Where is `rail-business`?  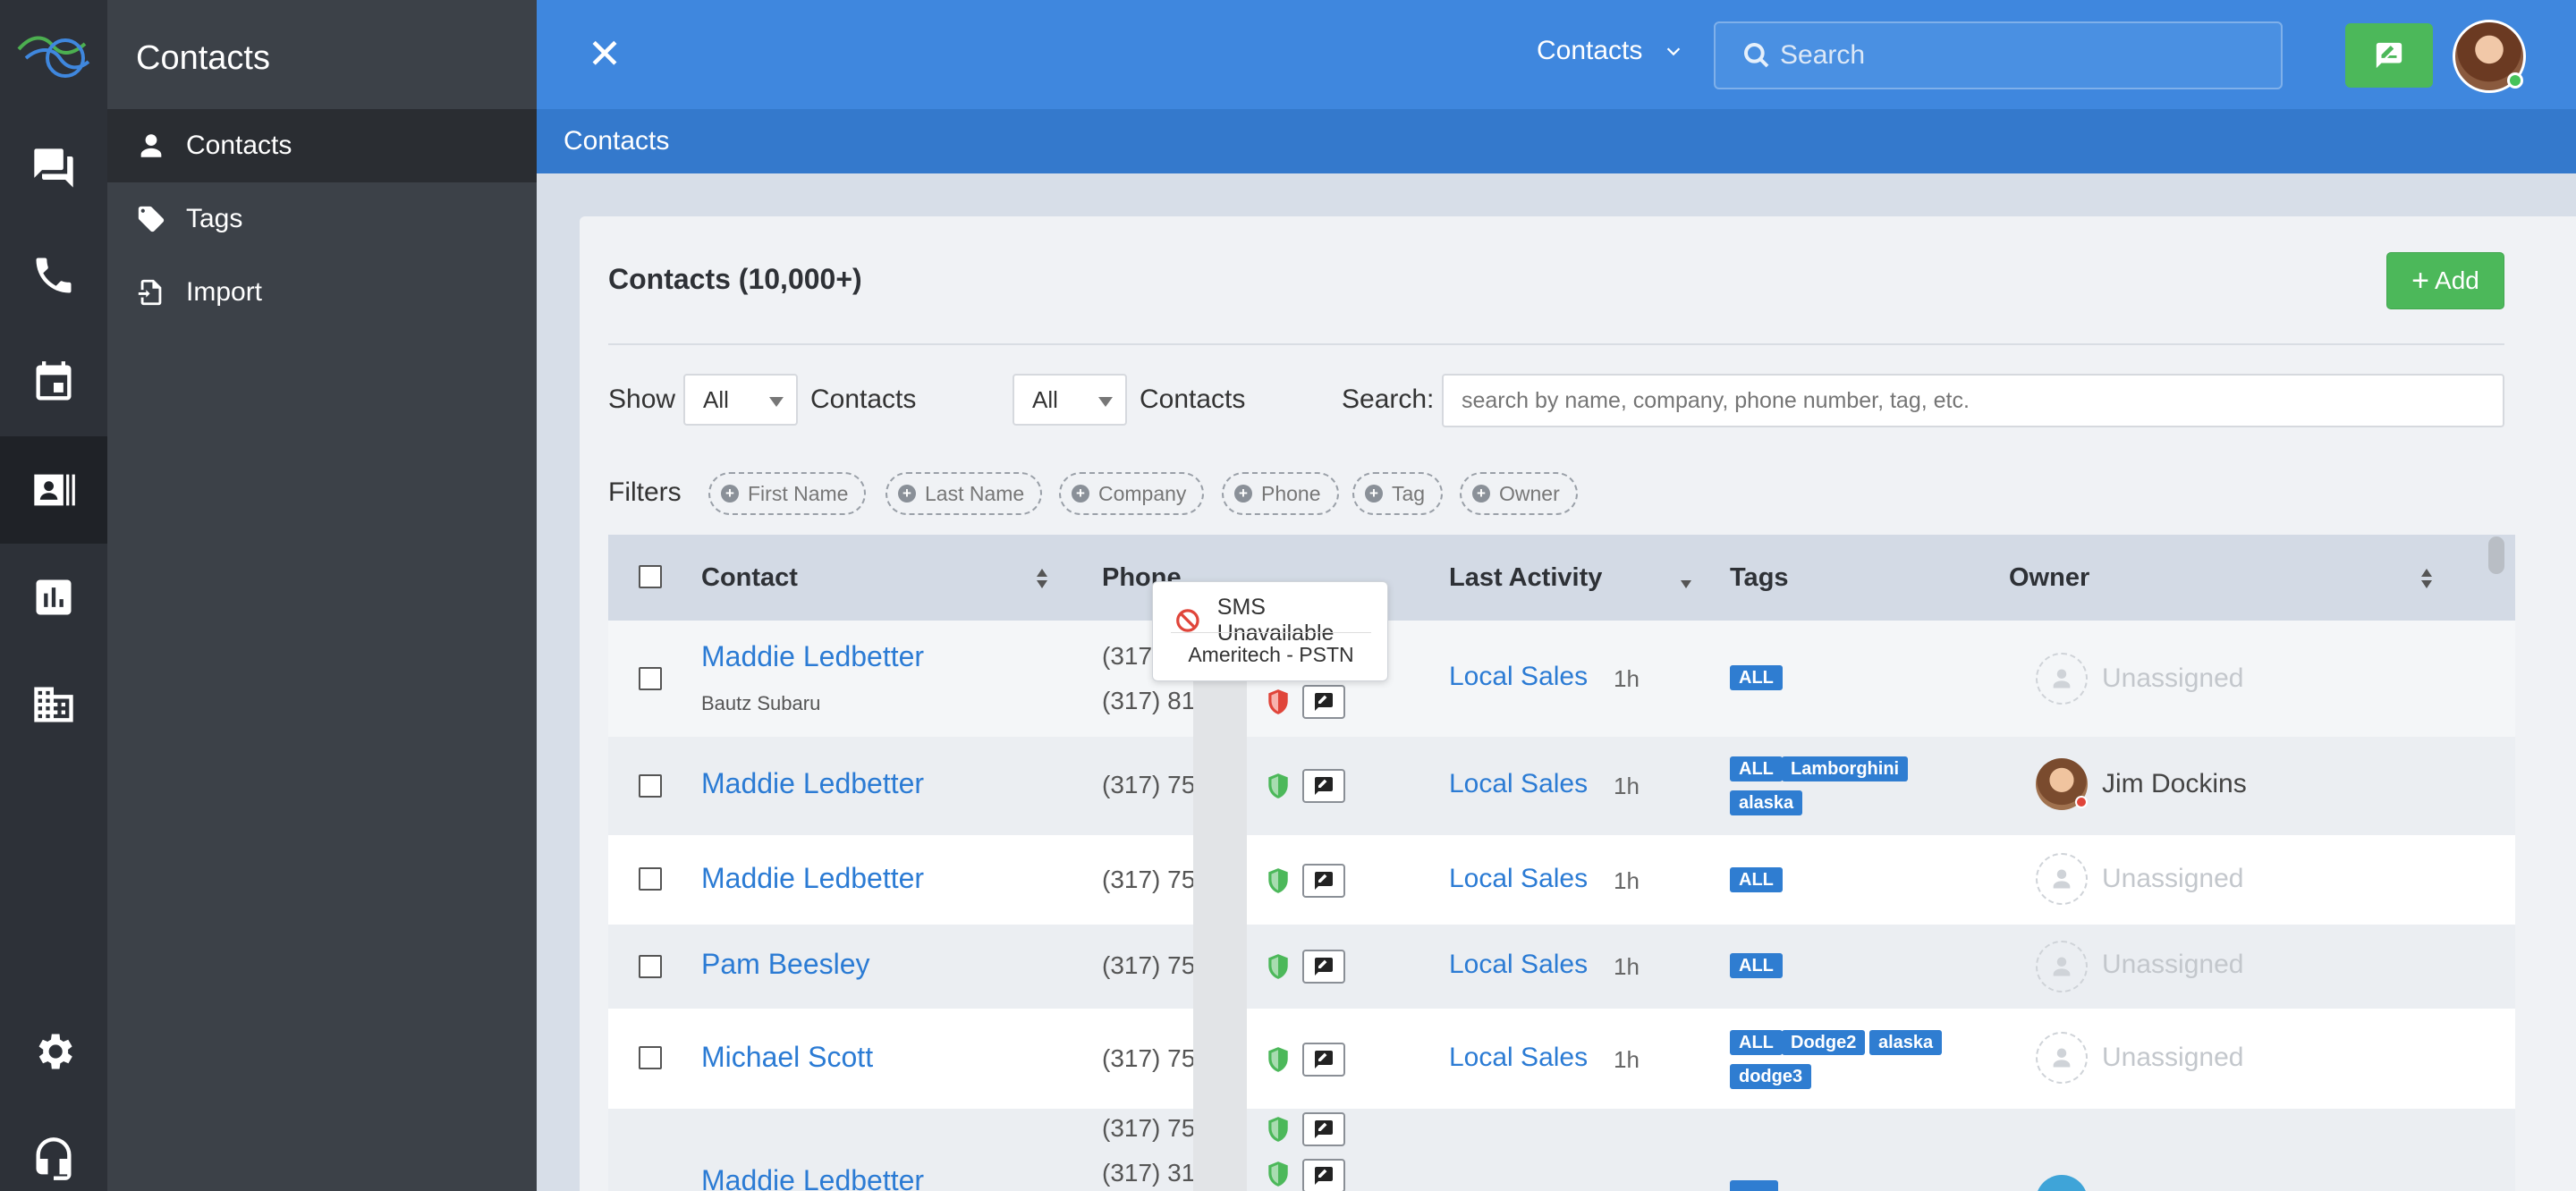
rail-business is located at coordinates (53, 704).